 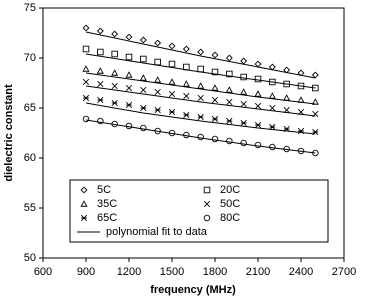 What do you see at coordinates (344, 272) in the screenshot?
I see `x-tick-label: 2700` at bounding box center [344, 272].